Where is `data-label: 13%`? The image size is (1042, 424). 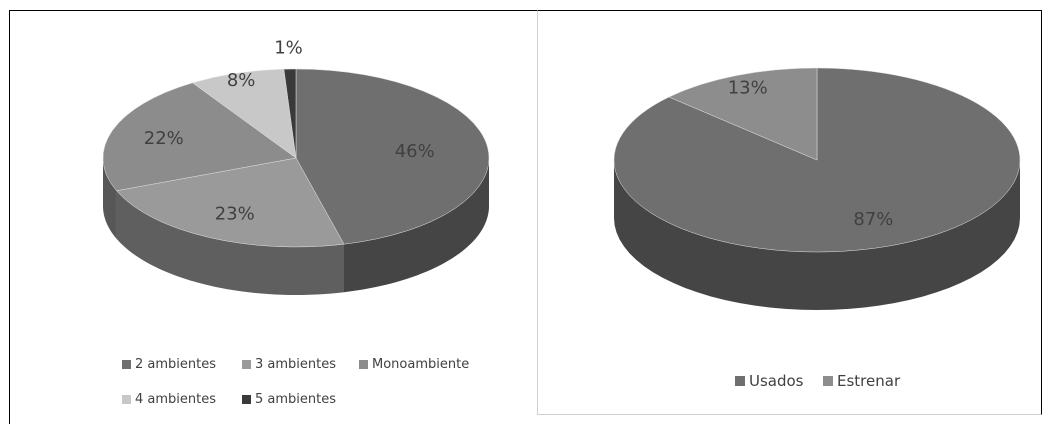 data-label: 13% is located at coordinates (748, 87).